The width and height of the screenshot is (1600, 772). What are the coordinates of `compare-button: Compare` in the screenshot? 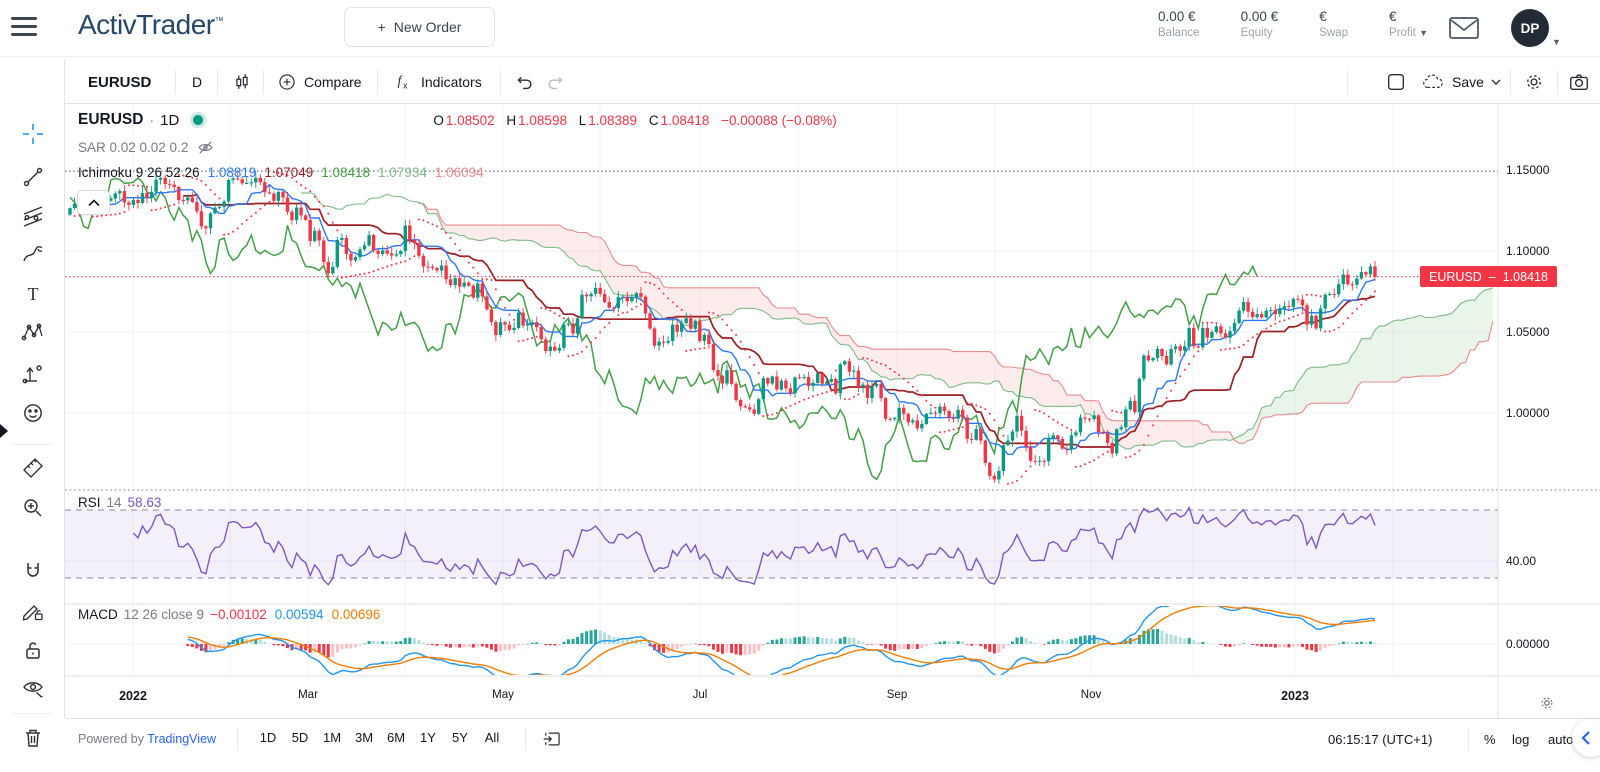 It's located at (319, 82).